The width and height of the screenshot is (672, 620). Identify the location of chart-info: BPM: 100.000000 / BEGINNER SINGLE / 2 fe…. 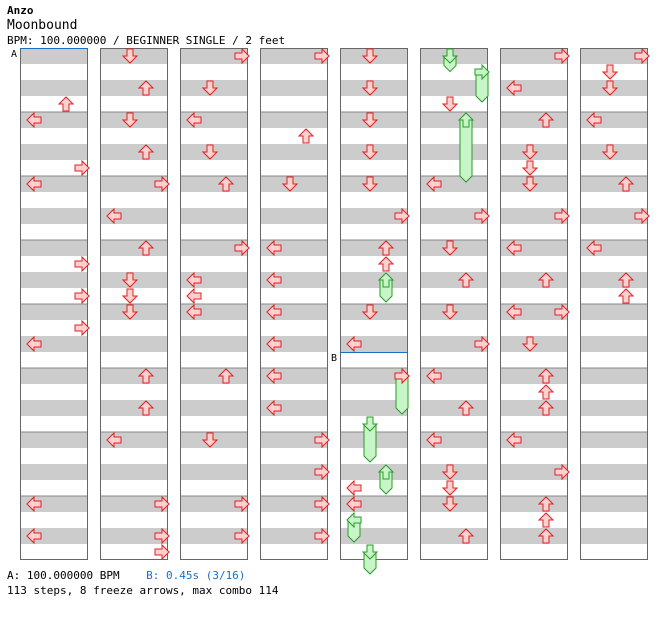
(146, 40).